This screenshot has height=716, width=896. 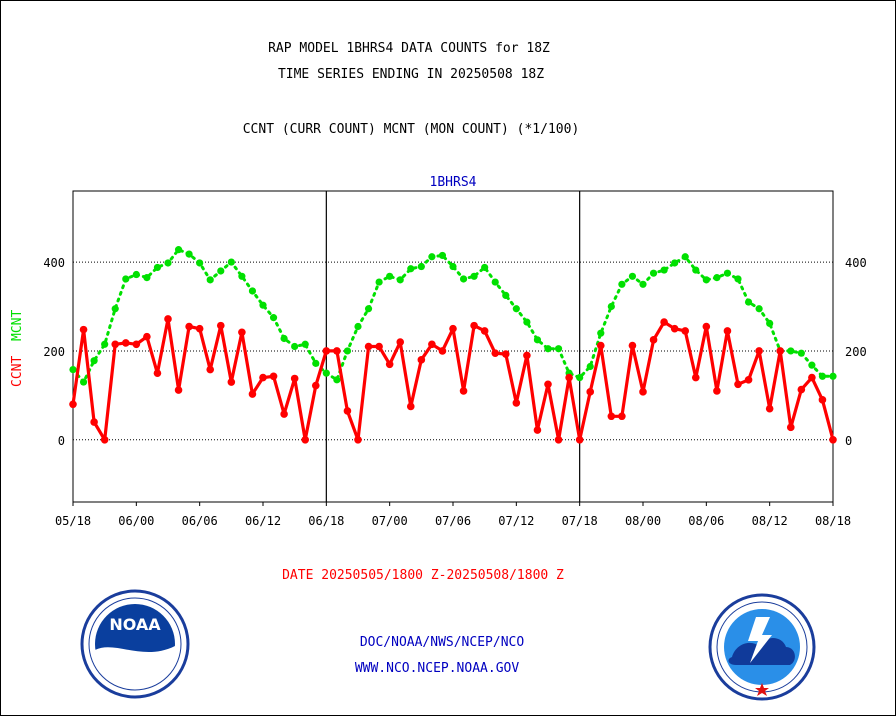 I want to click on noaa-logo: NOAA, so click(x=135, y=644).